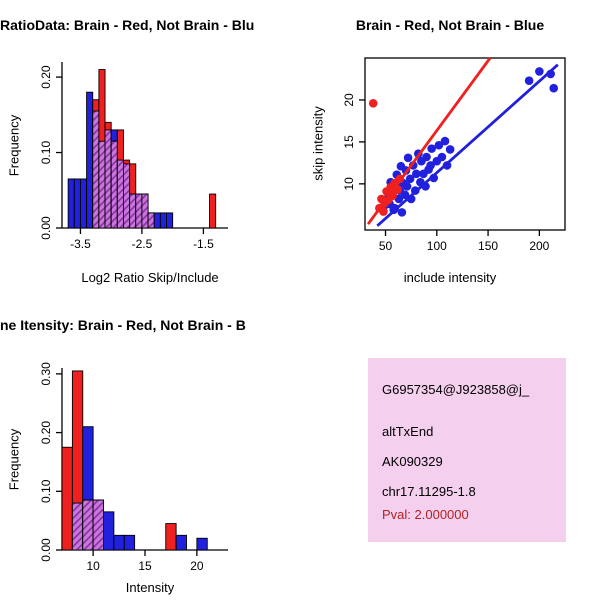  I want to click on fit-line-red, so click(429, 141).